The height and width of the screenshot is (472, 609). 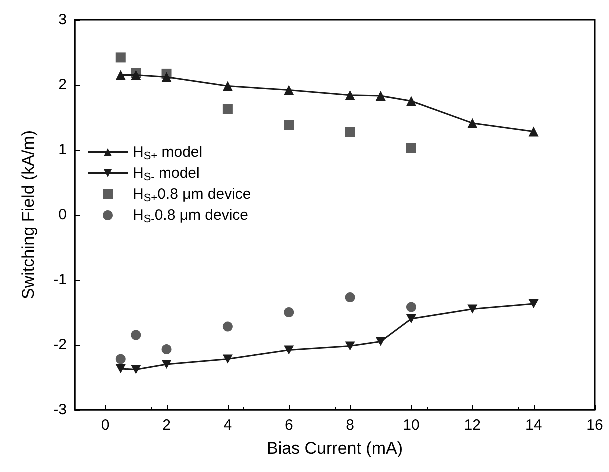 What do you see at coordinates (289, 425) in the screenshot?
I see `x-tick-label: 6` at bounding box center [289, 425].